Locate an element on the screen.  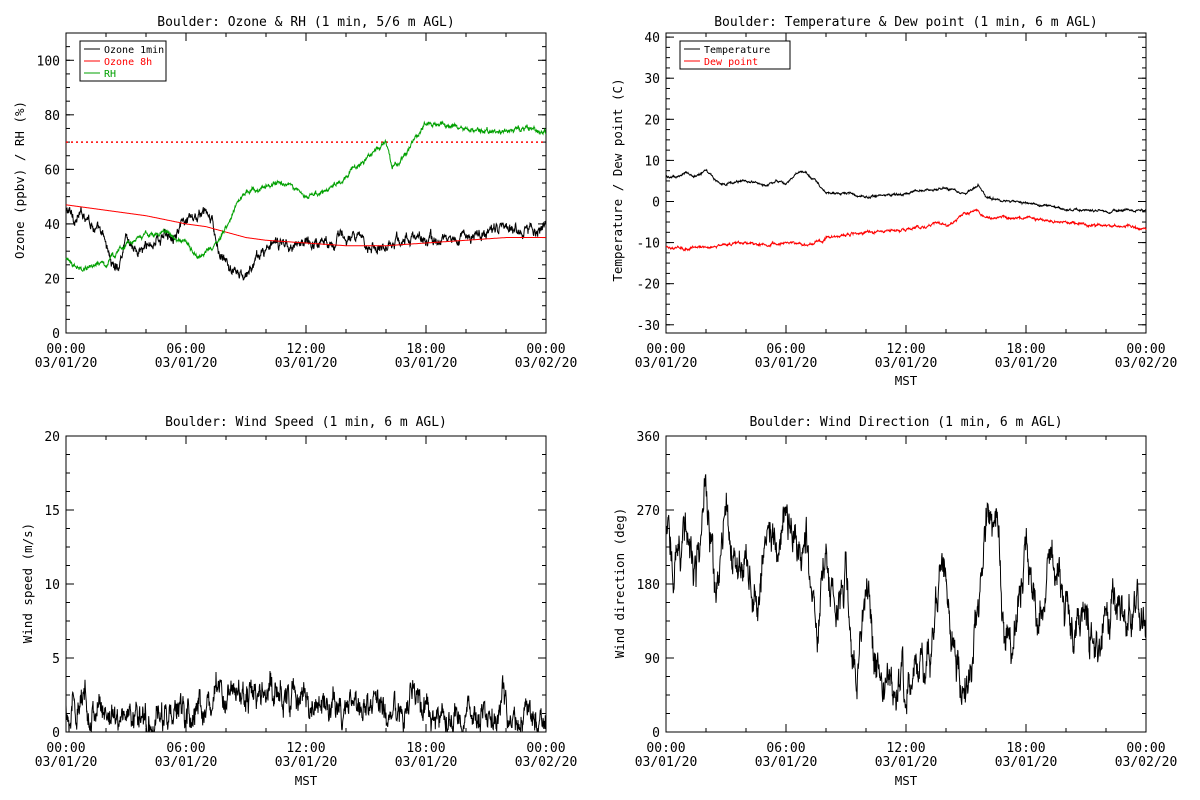
legend-entry: Ozone 8h is located at coordinates (128, 62).